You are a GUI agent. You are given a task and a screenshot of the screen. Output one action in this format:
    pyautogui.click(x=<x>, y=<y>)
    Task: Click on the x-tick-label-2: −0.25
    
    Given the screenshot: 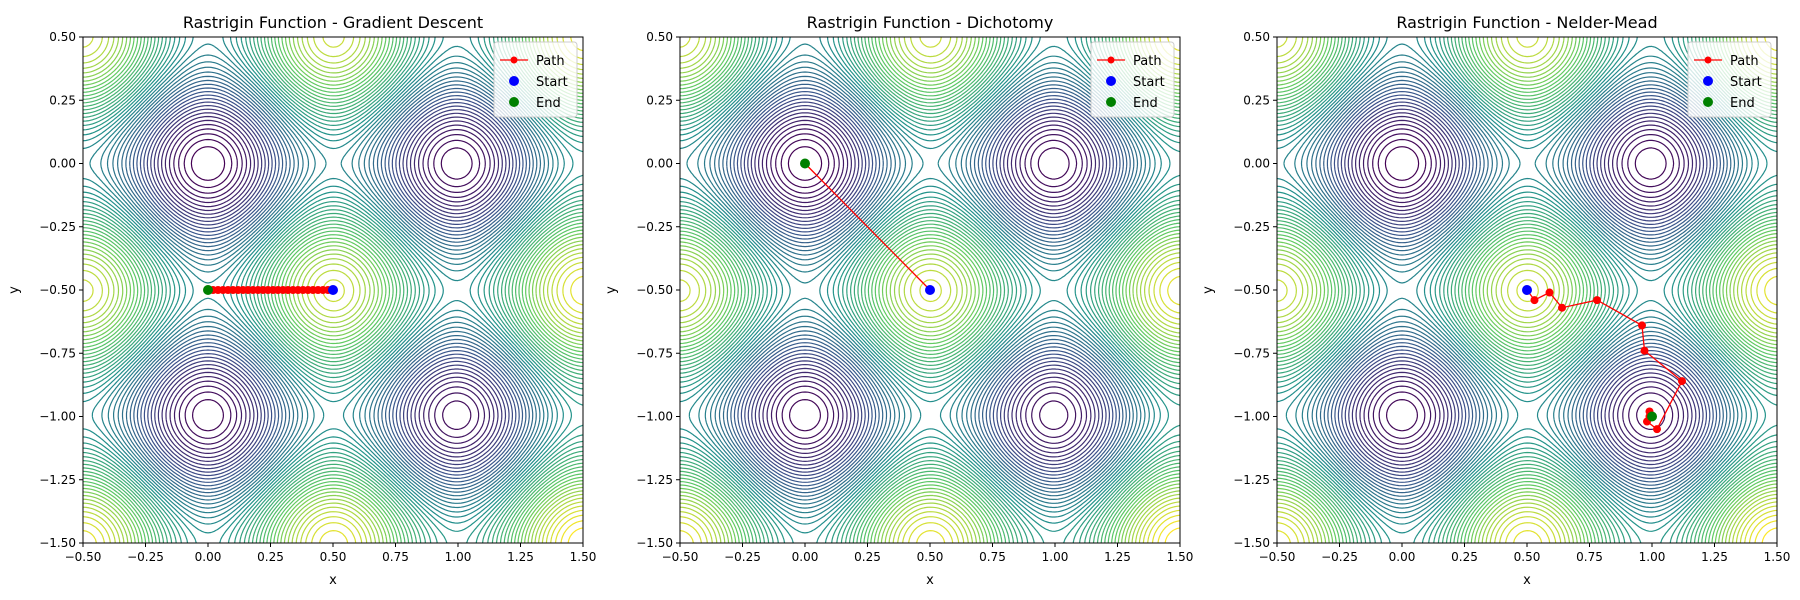 What is the action you would take?
    pyautogui.click(x=1339, y=557)
    